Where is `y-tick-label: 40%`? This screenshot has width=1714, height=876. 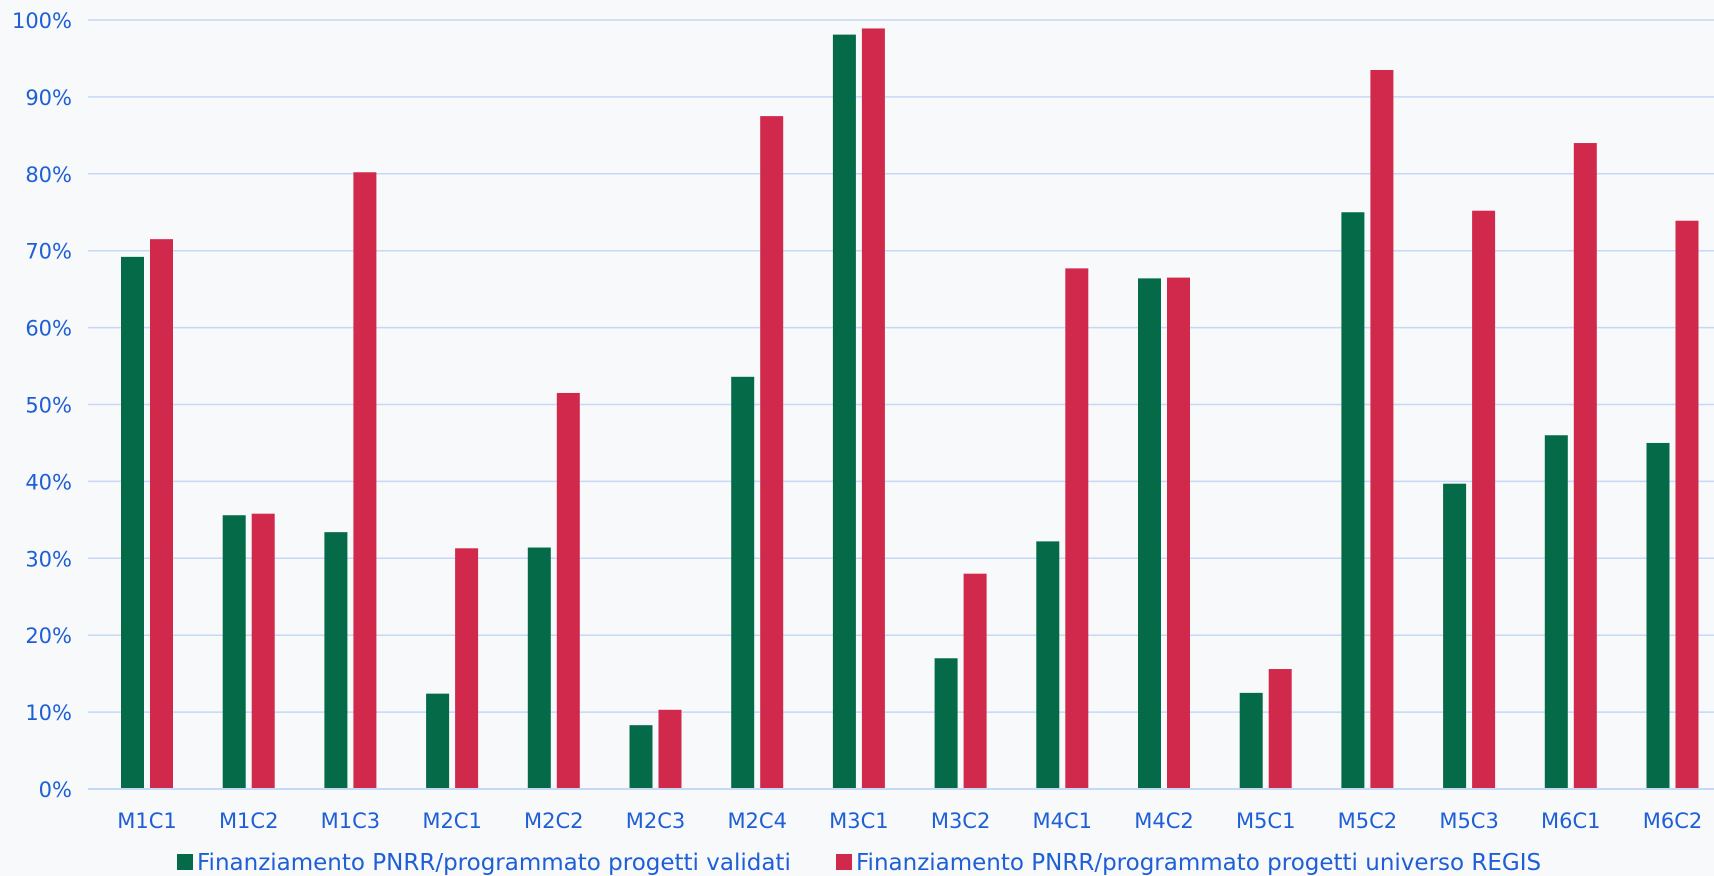 y-tick-label: 40% is located at coordinates (48, 482).